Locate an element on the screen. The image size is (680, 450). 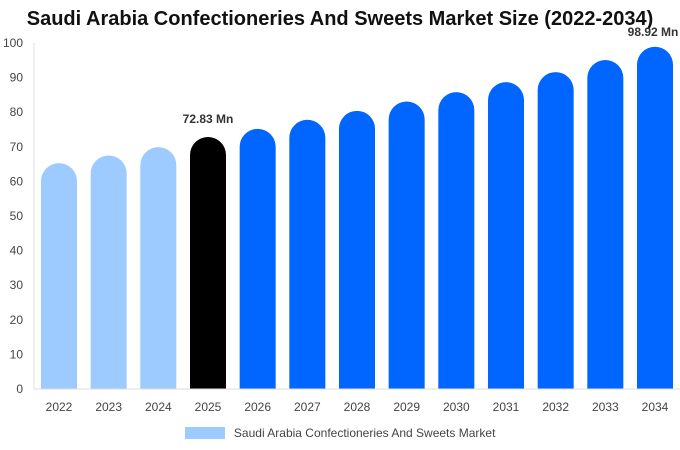
bar-2034 is located at coordinates (655, 217).